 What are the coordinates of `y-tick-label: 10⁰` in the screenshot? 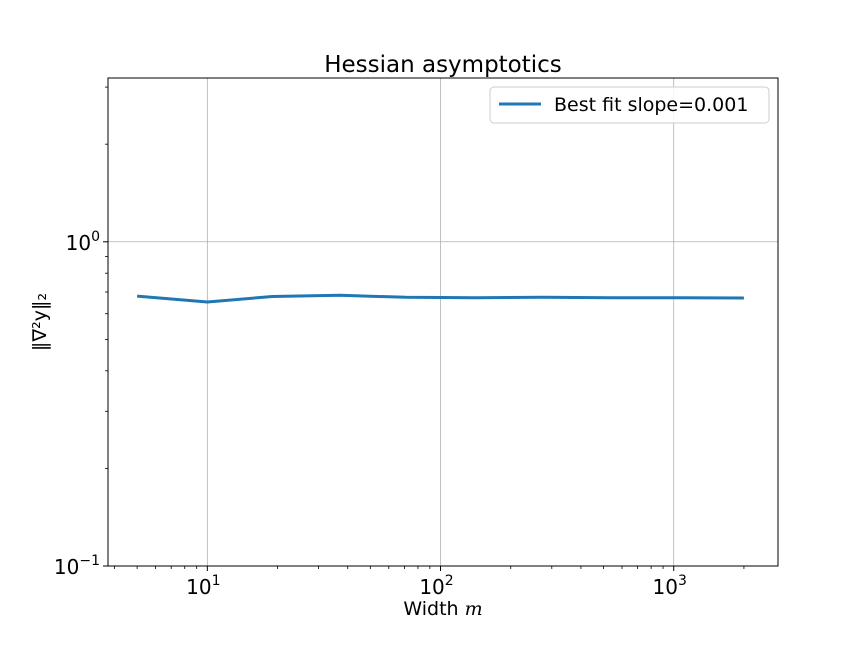 It's located at (83, 242).